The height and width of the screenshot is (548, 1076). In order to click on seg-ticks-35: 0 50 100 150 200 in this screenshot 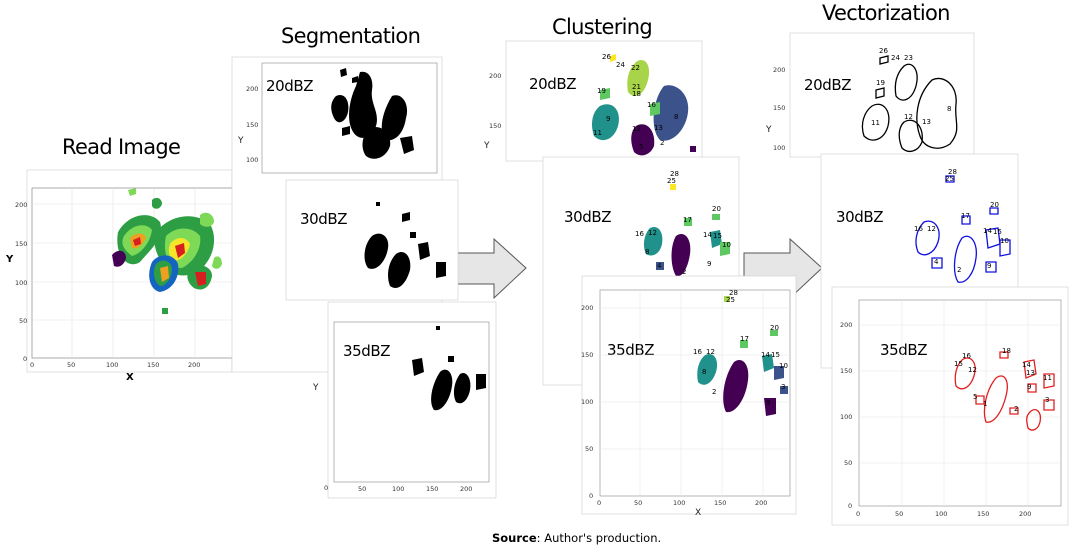, I will do `click(398, 488)`.